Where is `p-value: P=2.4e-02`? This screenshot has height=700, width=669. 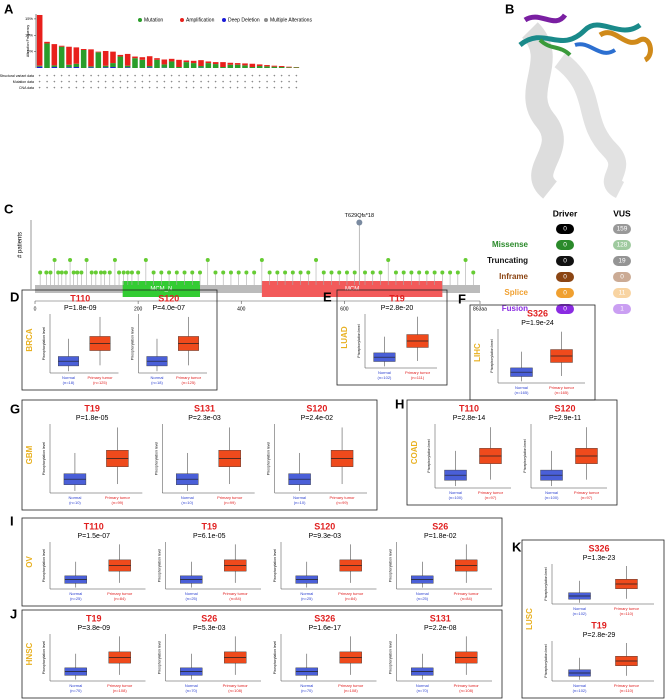 p-value: P=2.4e-02 is located at coordinates (317, 418).